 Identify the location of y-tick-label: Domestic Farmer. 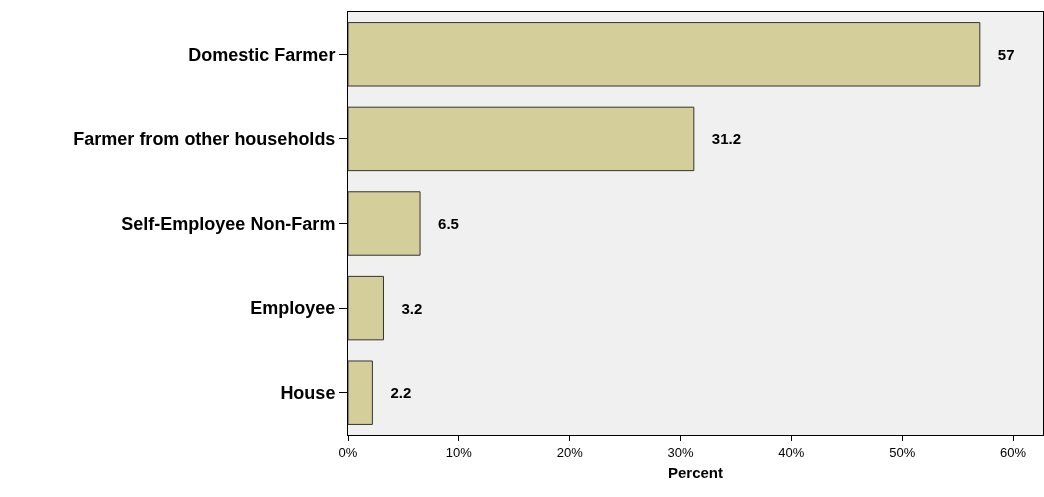
(262, 54).